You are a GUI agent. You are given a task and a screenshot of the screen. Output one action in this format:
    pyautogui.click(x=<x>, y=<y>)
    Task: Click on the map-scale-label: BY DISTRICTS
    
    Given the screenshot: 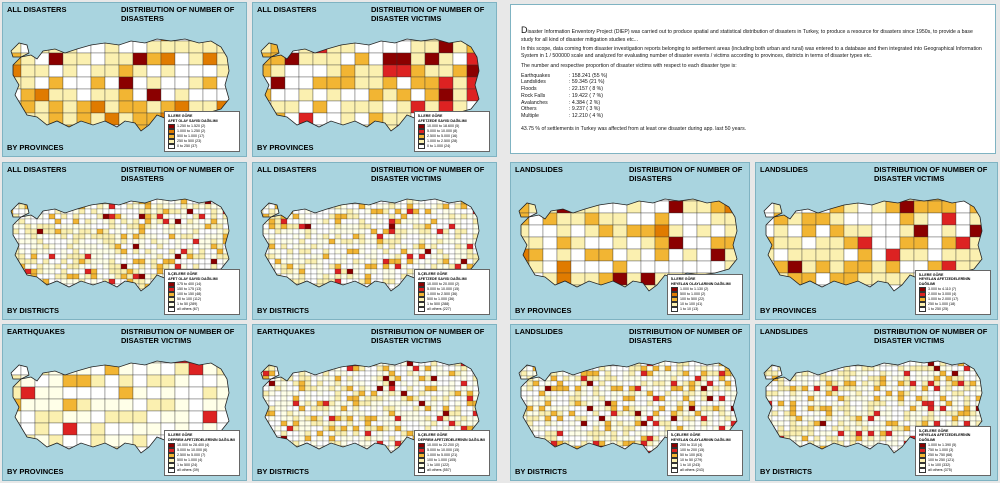 What is the action you would take?
    pyautogui.click(x=541, y=471)
    